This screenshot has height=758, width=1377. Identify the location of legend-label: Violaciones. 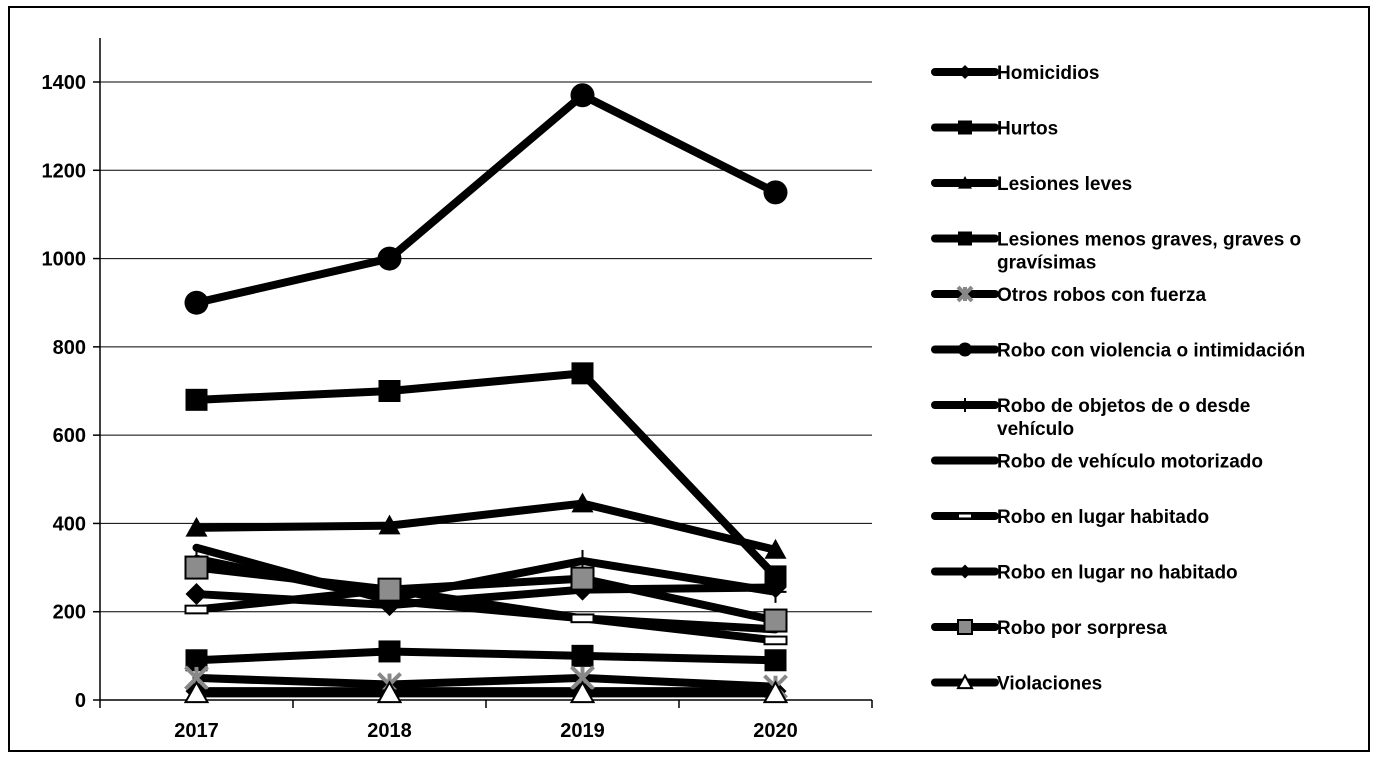
(1049, 684).